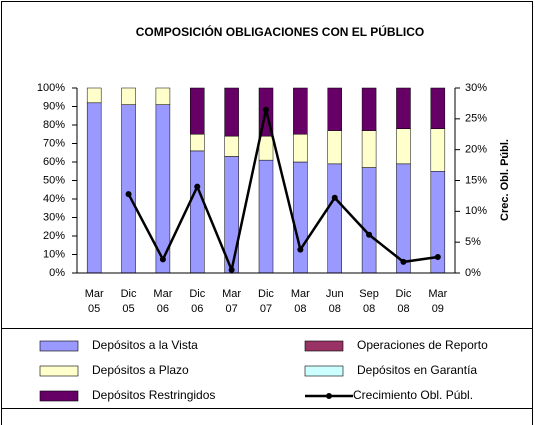 The width and height of the screenshot is (535, 425). I want to click on y2-tick-label: 25%, so click(476, 119).